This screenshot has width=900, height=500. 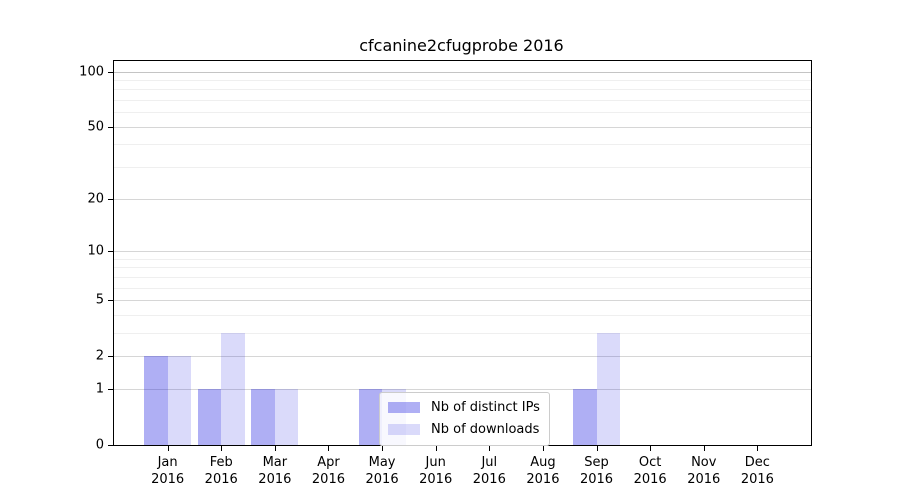 What do you see at coordinates (328, 471) in the screenshot?
I see `x-tick-label: Apr 2016` at bounding box center [328, 471].